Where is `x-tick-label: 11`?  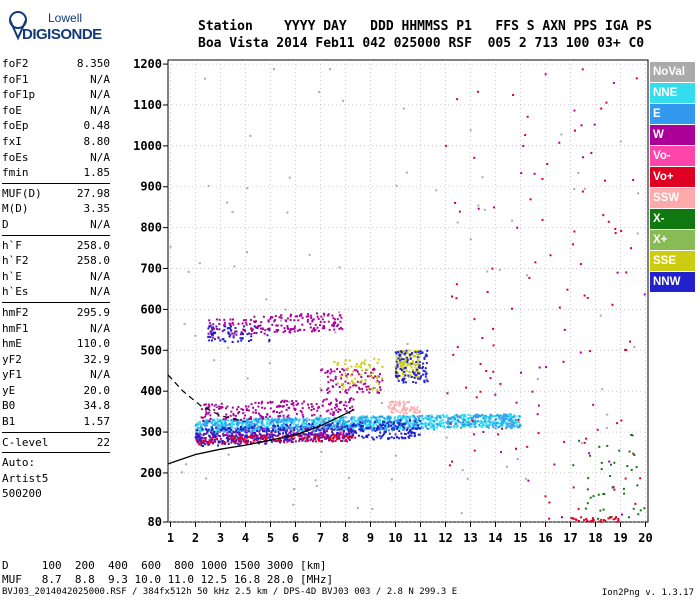 x-tick-label: 11 is located at coordinates (420, 538).